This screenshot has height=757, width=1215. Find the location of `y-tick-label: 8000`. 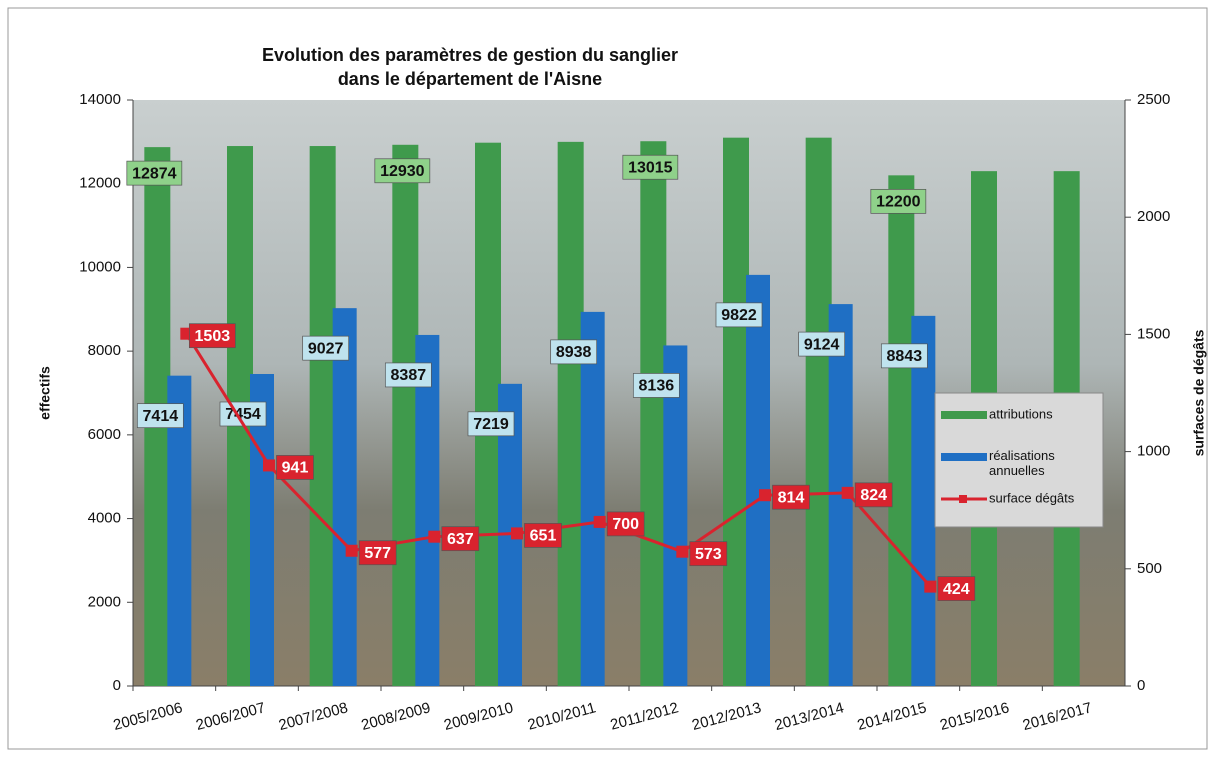

y-tick-label: 8000 is located at coordinates (104, 350).